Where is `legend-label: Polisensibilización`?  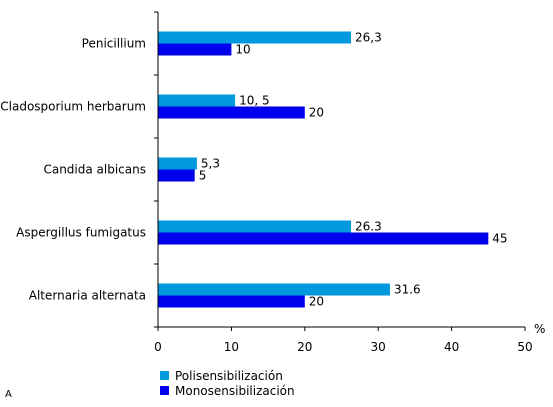 legend-label: Polisensibilización is located at coordinates (229, 375).